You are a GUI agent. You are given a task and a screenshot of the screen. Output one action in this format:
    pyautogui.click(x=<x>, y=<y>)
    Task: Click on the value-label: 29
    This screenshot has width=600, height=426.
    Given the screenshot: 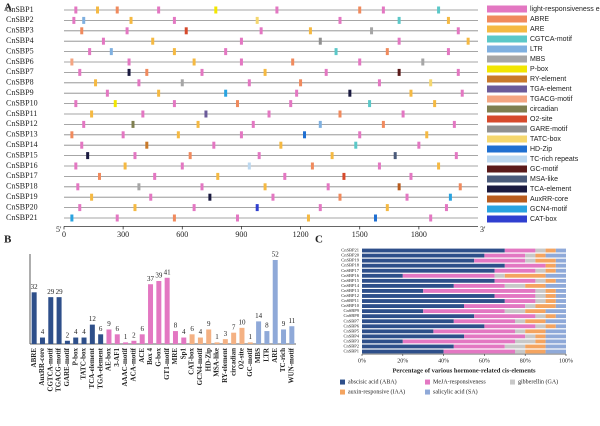 What is the action you would take?
    pyautogui.click(x=51, y=292)
    